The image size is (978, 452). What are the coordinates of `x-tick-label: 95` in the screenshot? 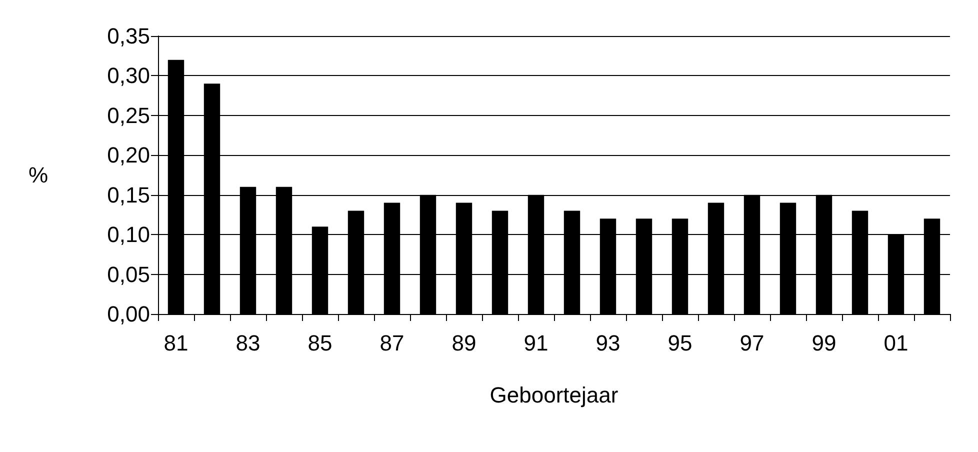 It's located at (680, 343).